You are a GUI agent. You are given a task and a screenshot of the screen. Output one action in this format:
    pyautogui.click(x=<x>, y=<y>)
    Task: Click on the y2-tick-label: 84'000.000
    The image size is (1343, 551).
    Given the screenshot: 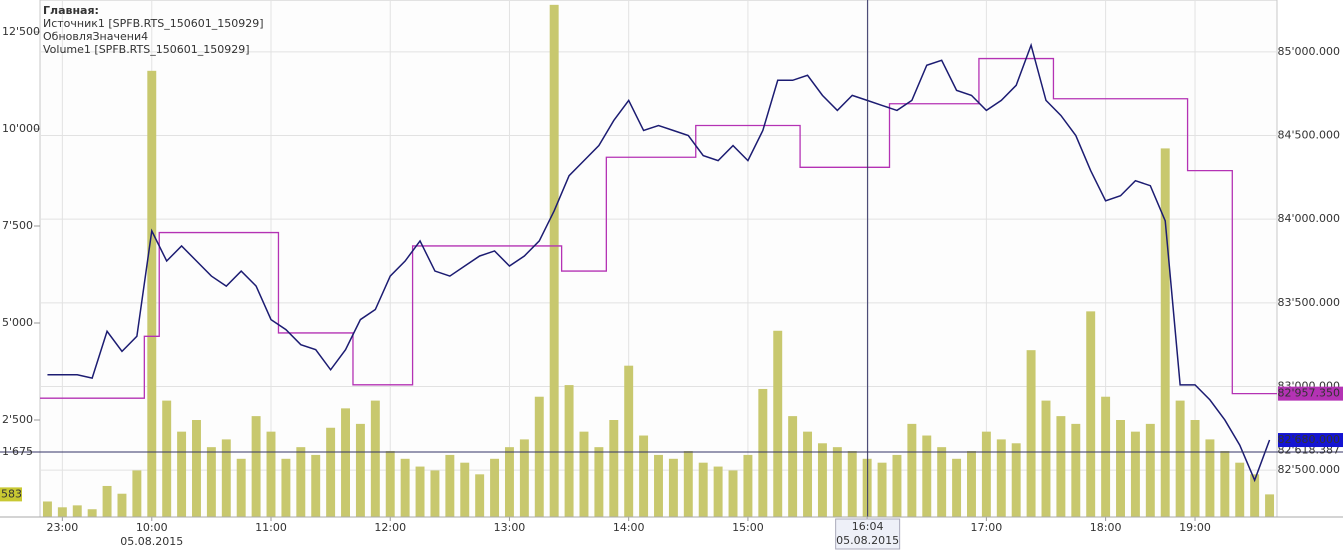 What is the action you would take?
    pyautogui.click(x=1308, y=218)
    